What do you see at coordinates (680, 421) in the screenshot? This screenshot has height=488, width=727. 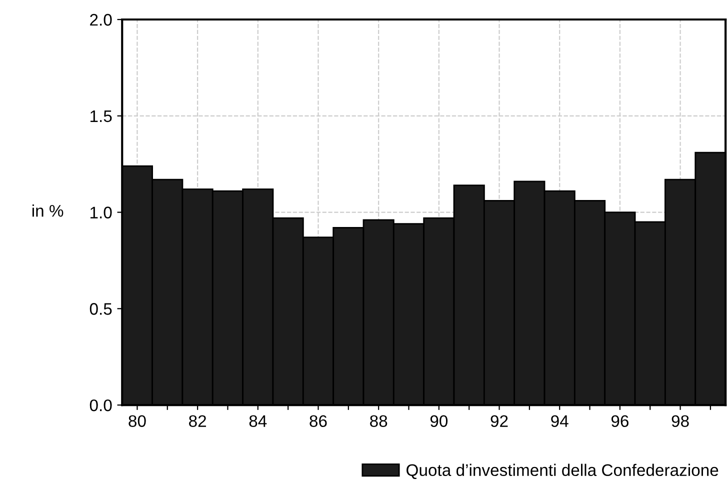 I see `x-tick-label: 98` at bounding box center [680, 421].